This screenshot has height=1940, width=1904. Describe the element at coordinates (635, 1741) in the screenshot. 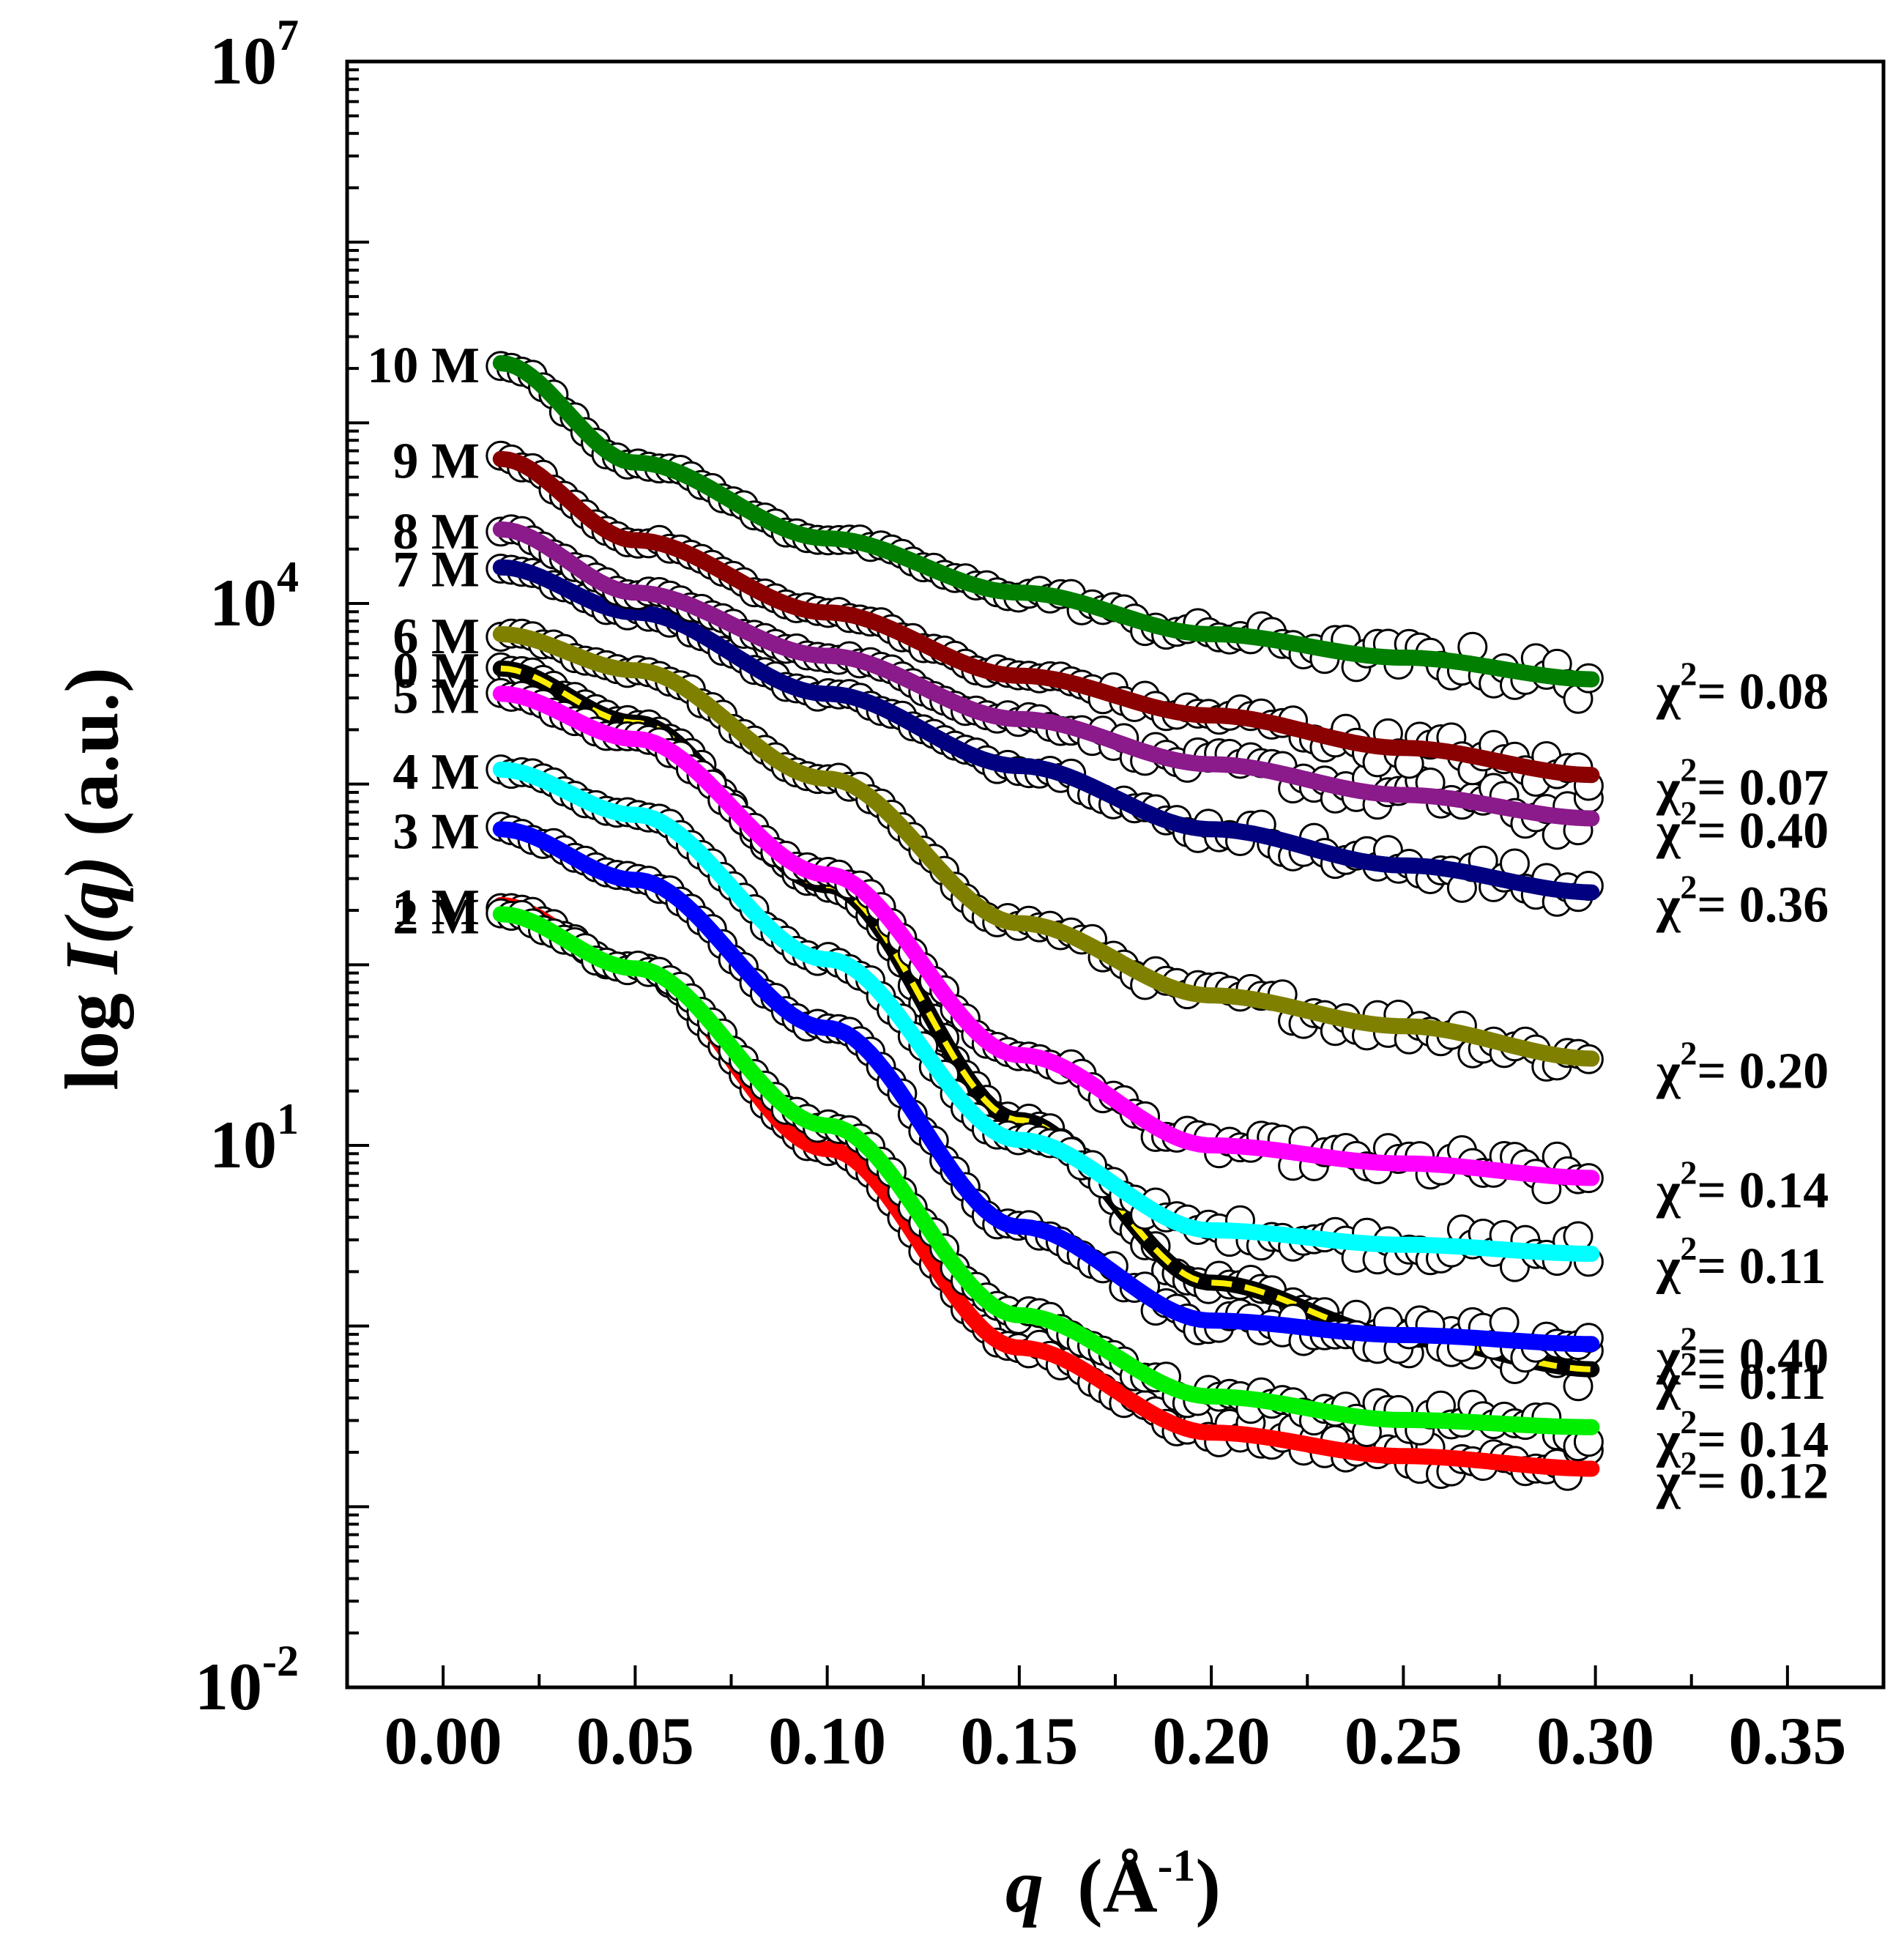

I see `x-tick-label: 0.05` at that location.